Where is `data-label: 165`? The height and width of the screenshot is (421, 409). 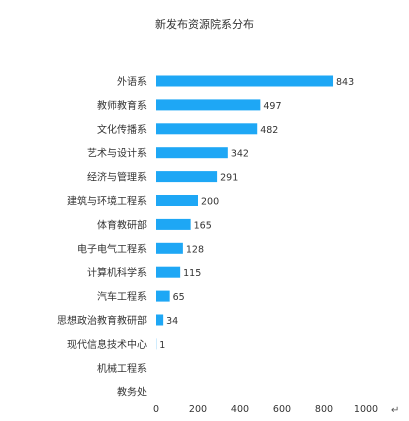 data-label: 165 is located at coordinates (203, 225).